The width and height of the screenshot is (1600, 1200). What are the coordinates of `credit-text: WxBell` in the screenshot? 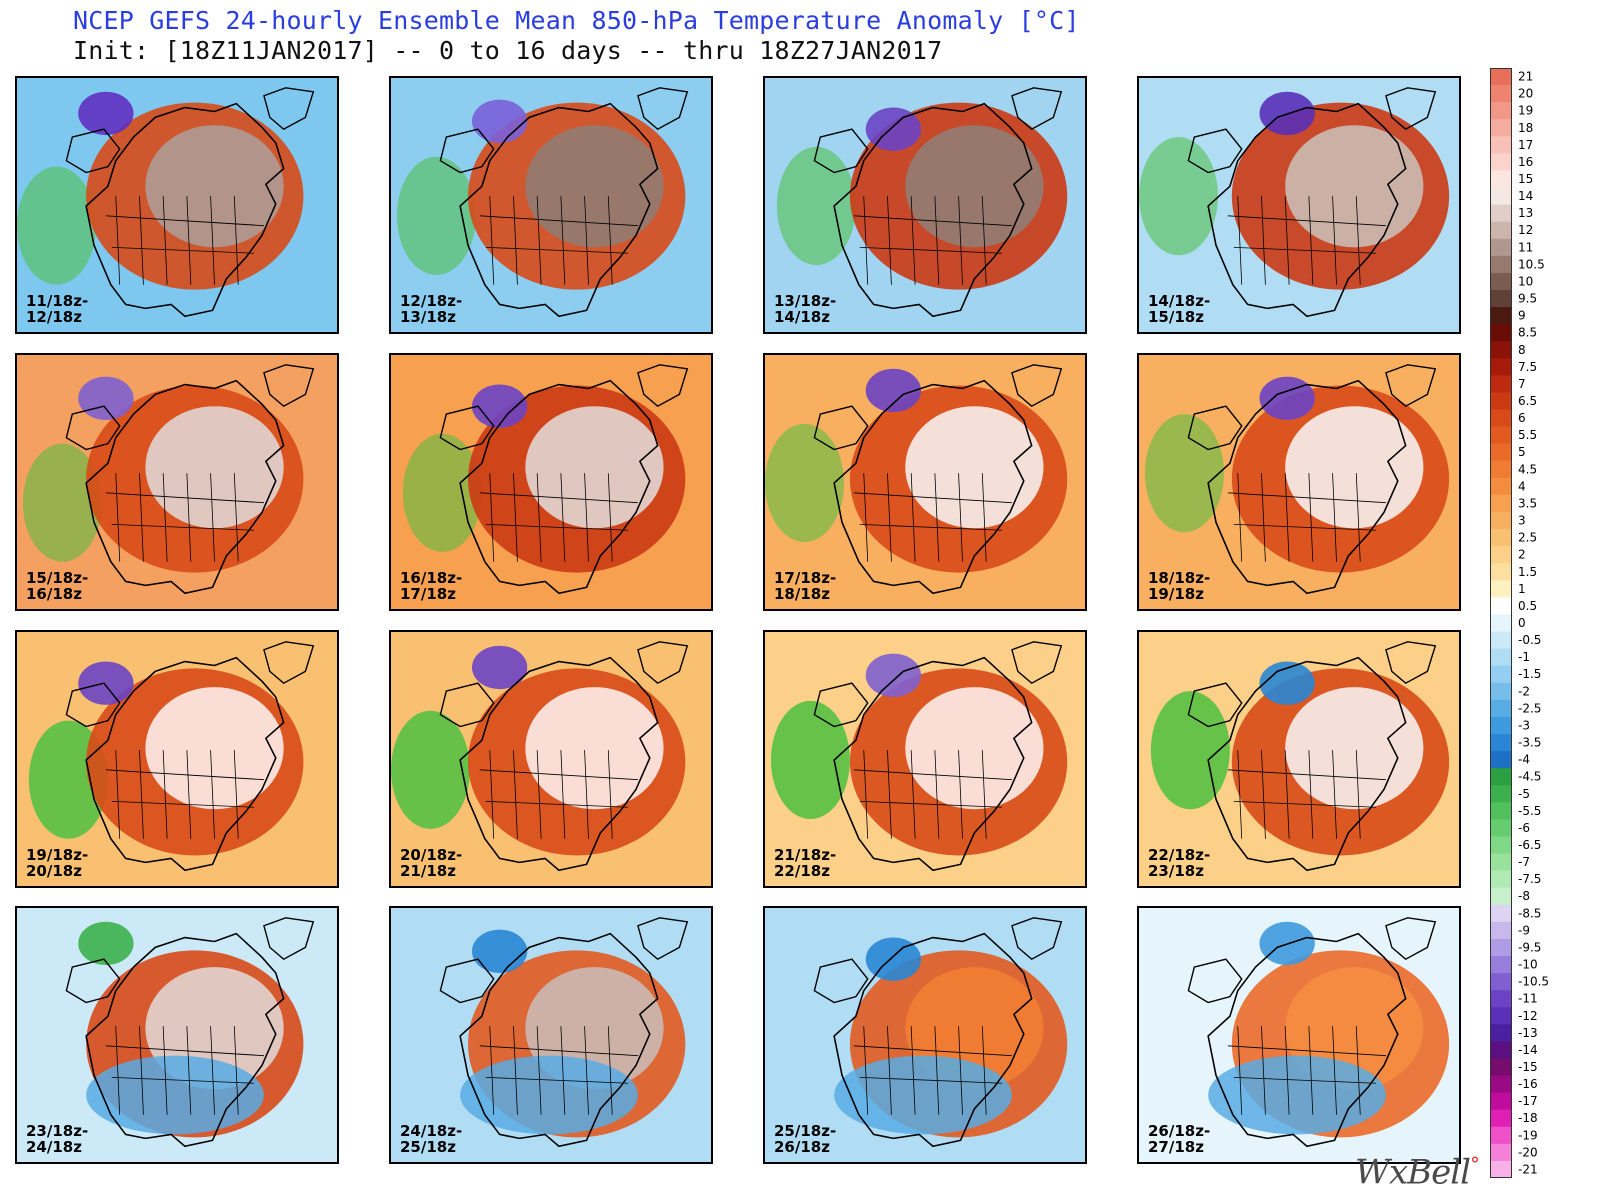 It's located at (1413, 1172).